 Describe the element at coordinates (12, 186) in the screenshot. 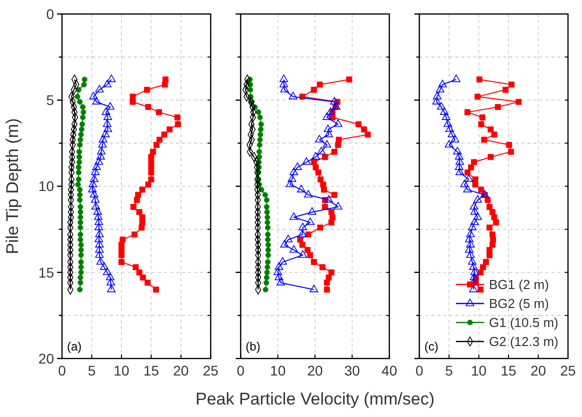

I see `y-axis-title: Pile Tip Depth (m)` at that location.